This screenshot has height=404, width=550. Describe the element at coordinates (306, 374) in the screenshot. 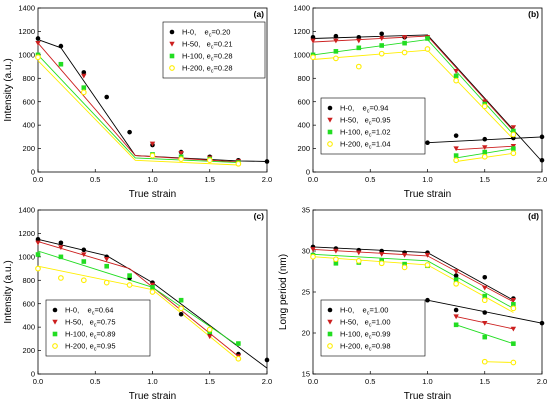

I see `y-tick-label: 15` at that location.